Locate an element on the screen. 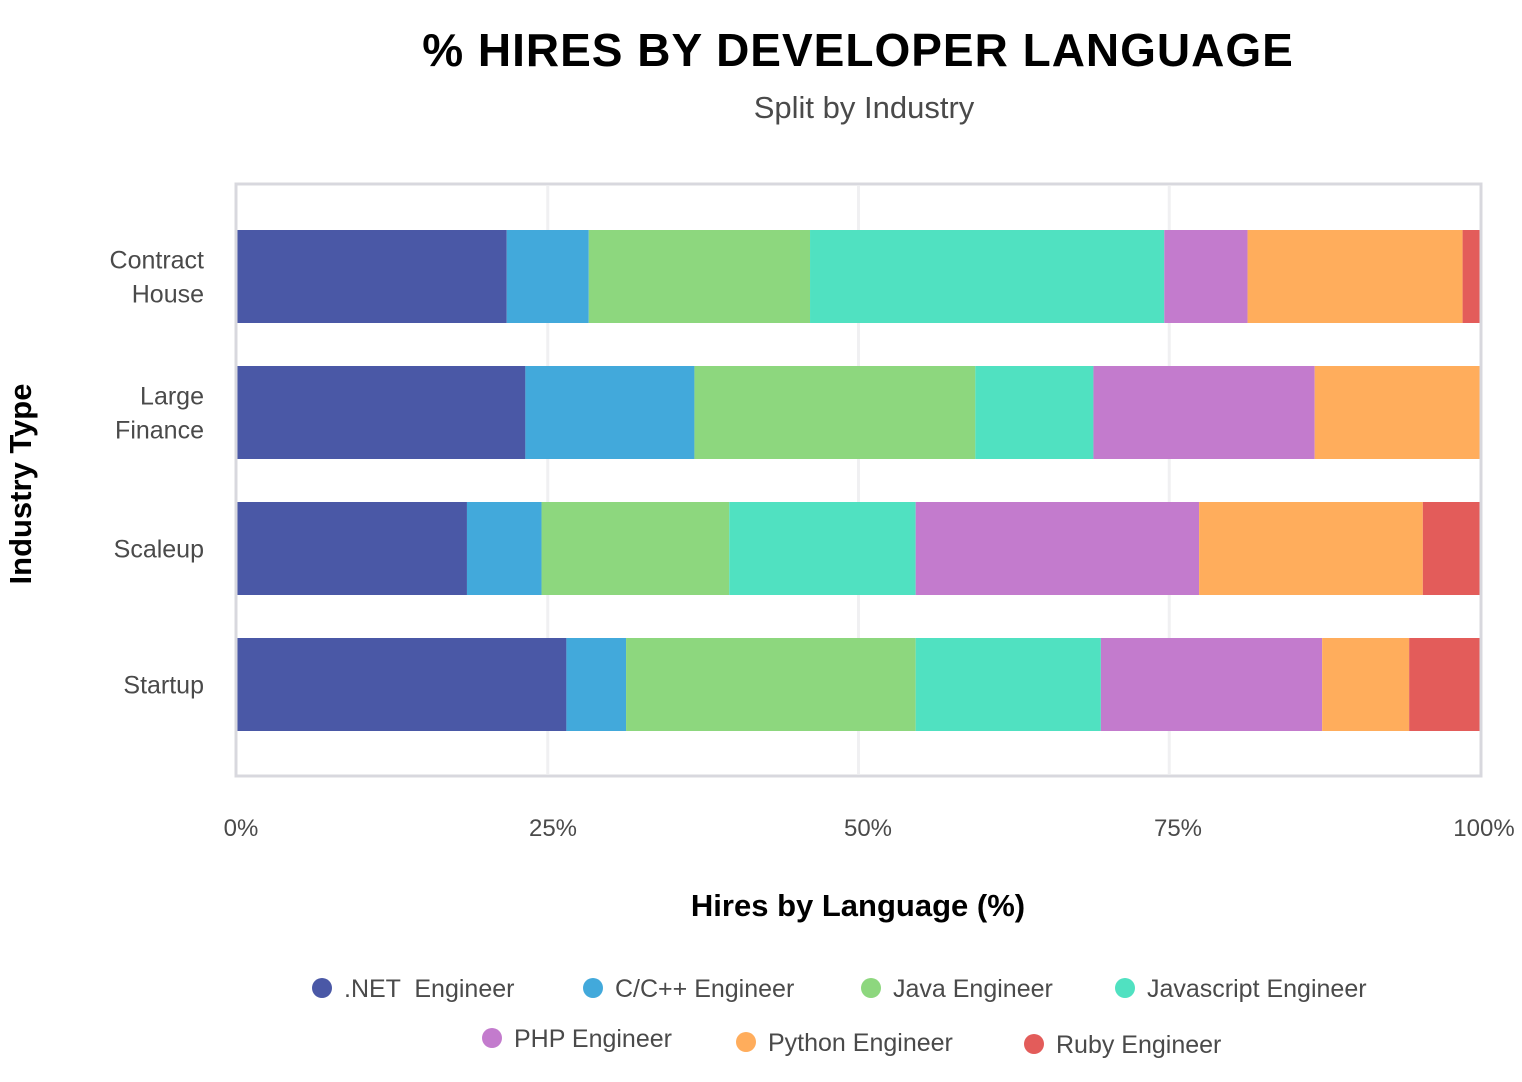 This screenshot has height=1082, width=1522. y-axis-label: Industry Type is located at coordinates (20, 484).